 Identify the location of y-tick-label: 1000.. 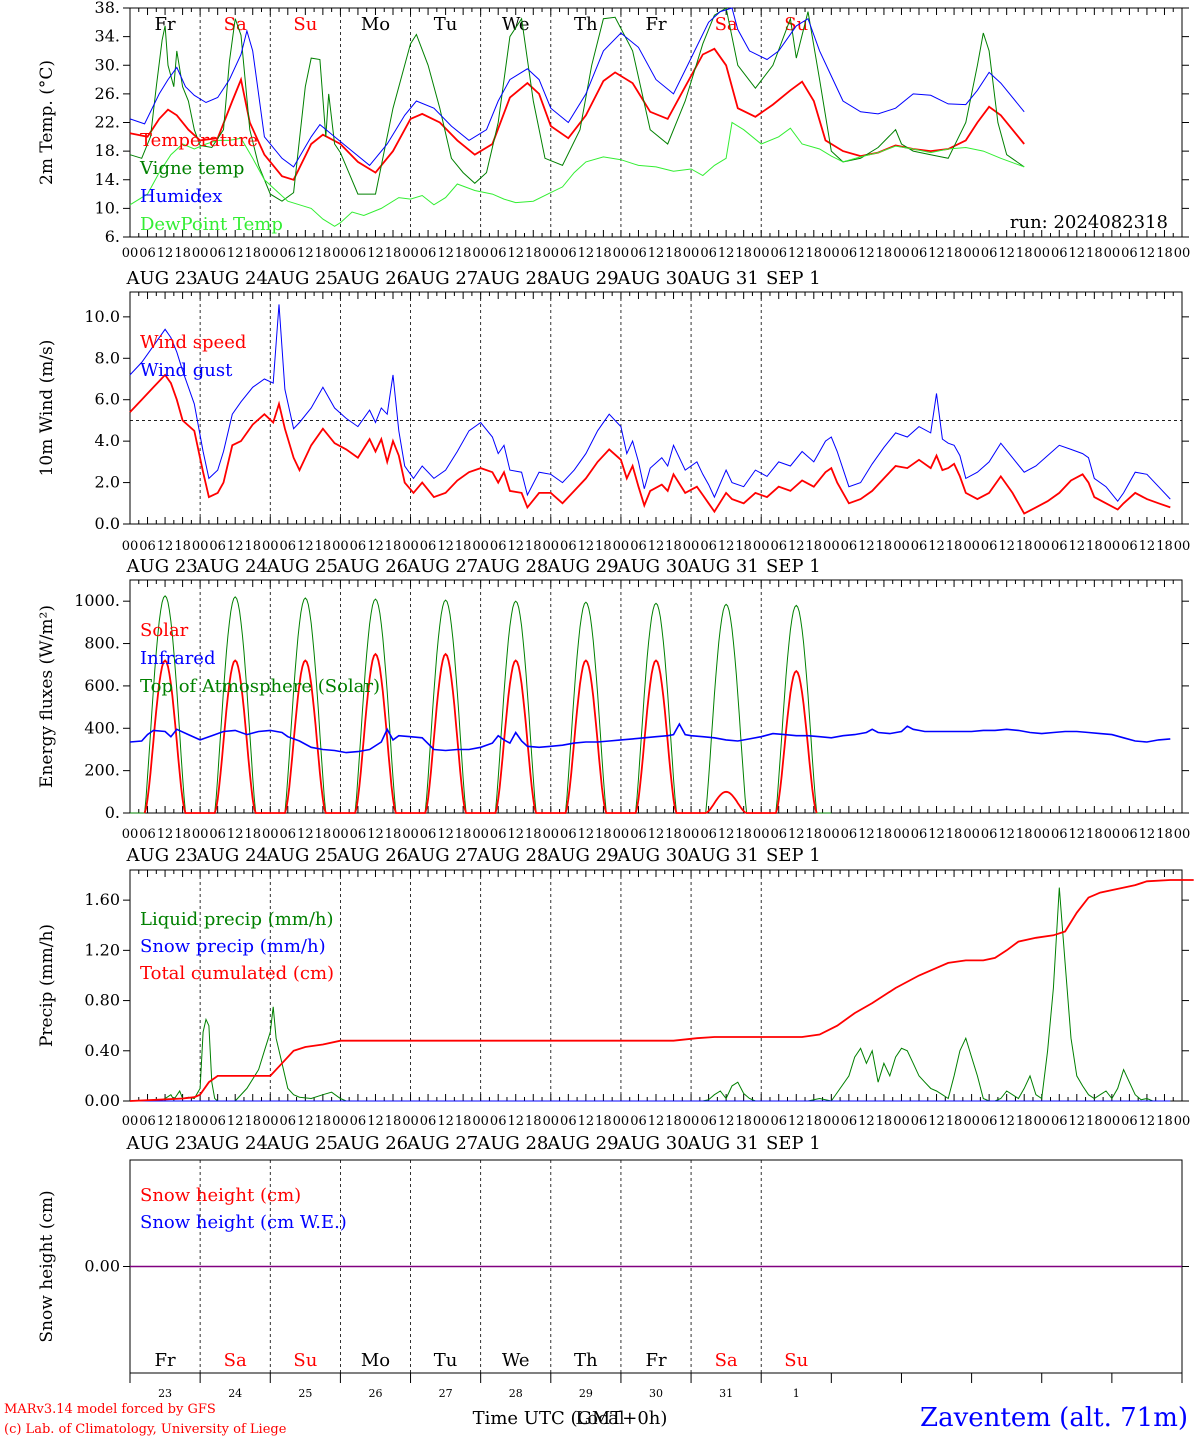
(97, 600).